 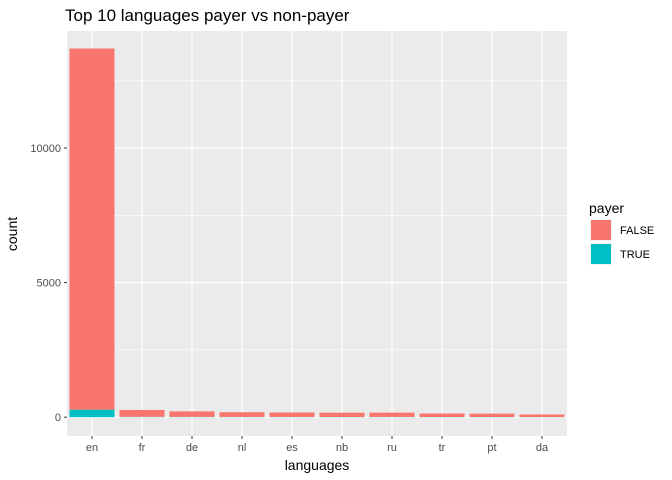 What do you see at coordinates (92, 229) in the screenshot?
I see `bar-en-false` at bounding box center [92, 229].